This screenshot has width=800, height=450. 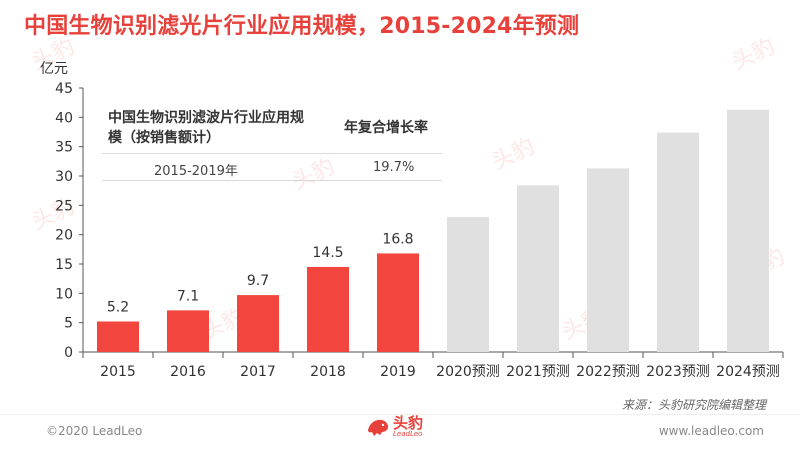 What do you see at coordinates (64, 294) in the screenshot?
I see `y-tick-label: 10` at bounding box center [64, 294].